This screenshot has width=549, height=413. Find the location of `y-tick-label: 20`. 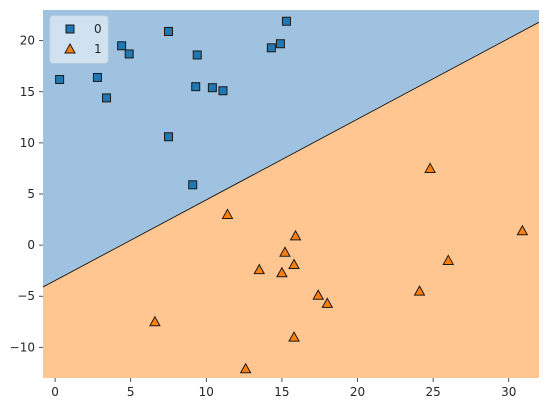

y-tick-label: 20 is located at coordinates (27, 41).